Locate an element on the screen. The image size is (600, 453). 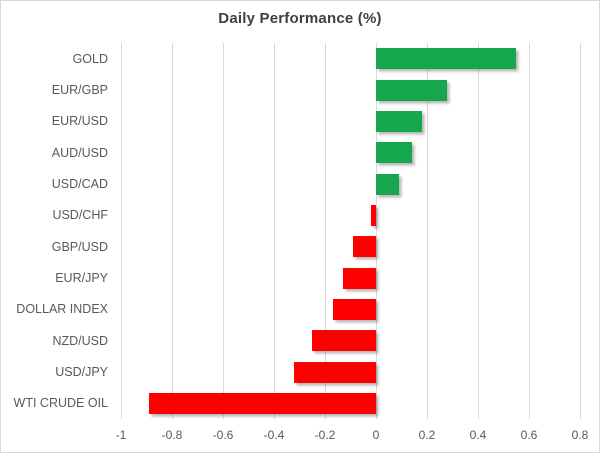
bar-gold is located at coordinates (446, 59).